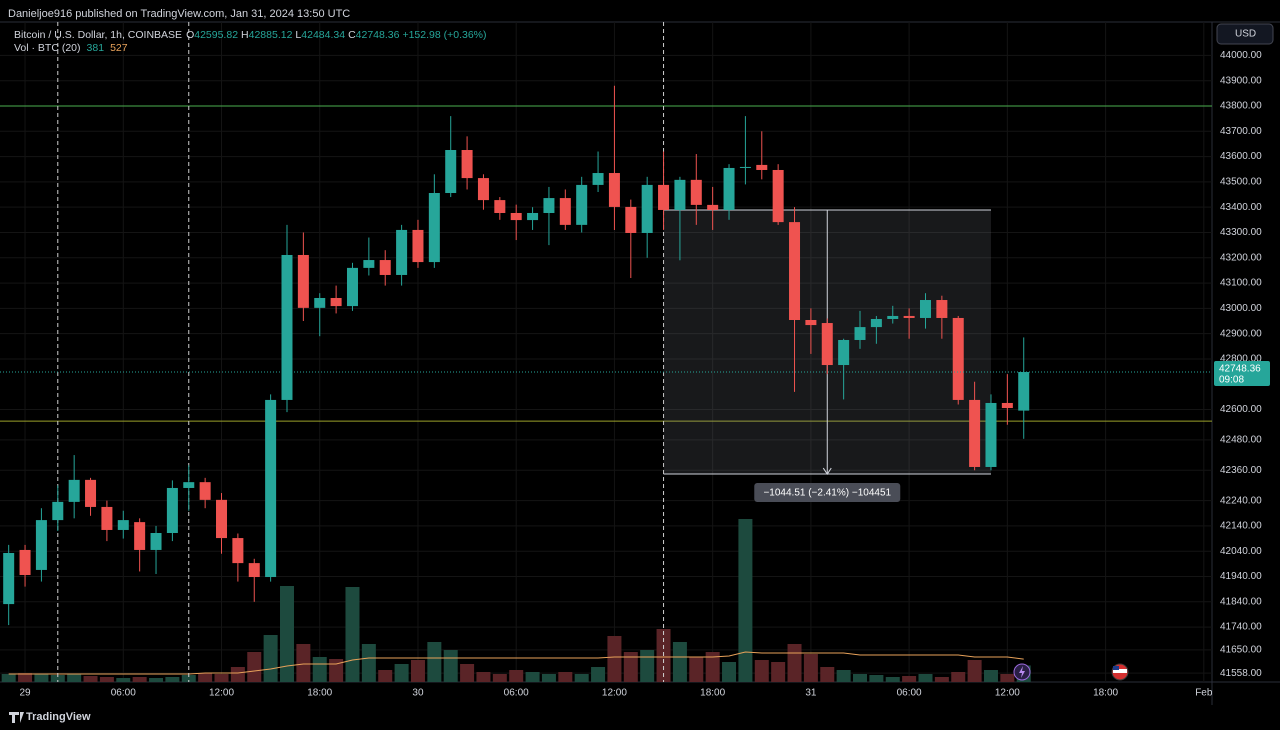 This screenshot has width=1280, height=730. Describe the element at coordinates (1241, 526) in the screenshot. I see `y-tick-label: 42140.00` at that location.